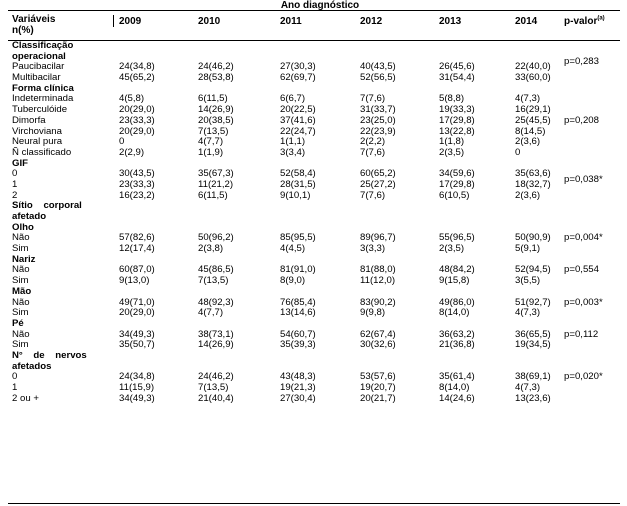  Describe the element at coordinates (137, 78) in the screenshot. I see `cell-2009: 45(65,2)` at that location.